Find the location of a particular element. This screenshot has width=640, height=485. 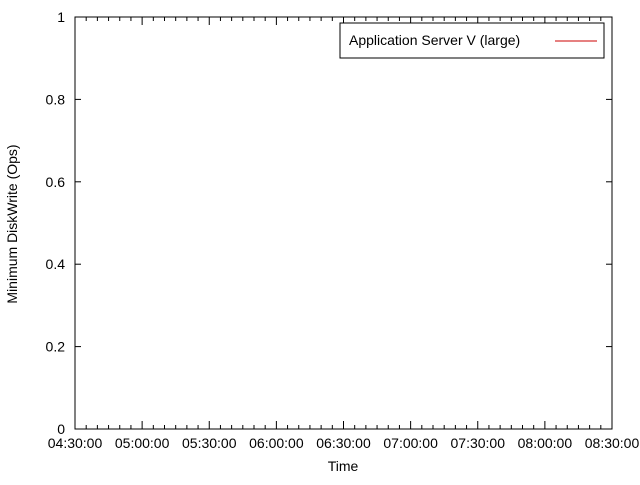

x-tick-label: 06:00:00 is located at coordinates (276, 443).